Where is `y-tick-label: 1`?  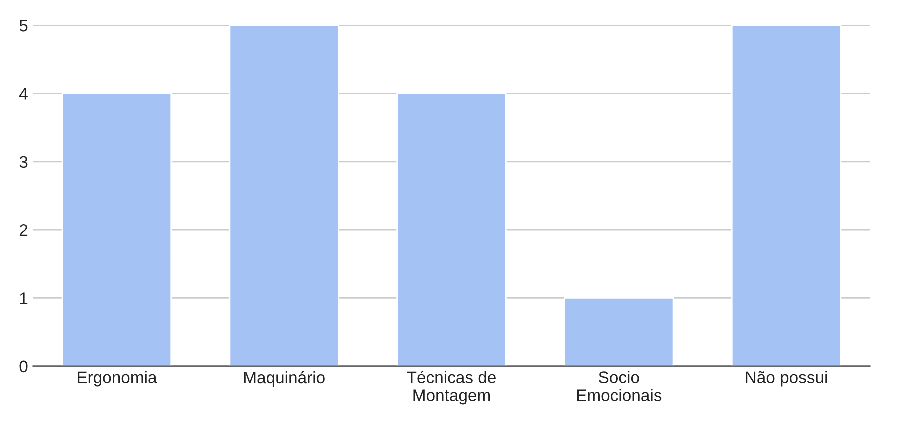 y-tick-label: 1 is located at coordinates (24, 298).